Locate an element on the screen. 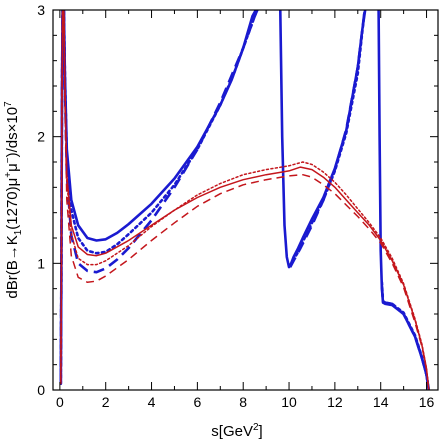  x-tick-label: 14 is located at coordinates (381, 402).